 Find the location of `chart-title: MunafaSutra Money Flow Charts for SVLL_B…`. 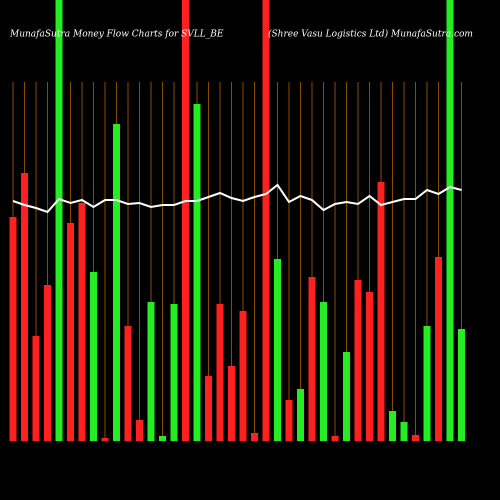

chart-title: MunafaSutra Money Flow Charts for SVLL_B… is located at coordinates (116, 35).